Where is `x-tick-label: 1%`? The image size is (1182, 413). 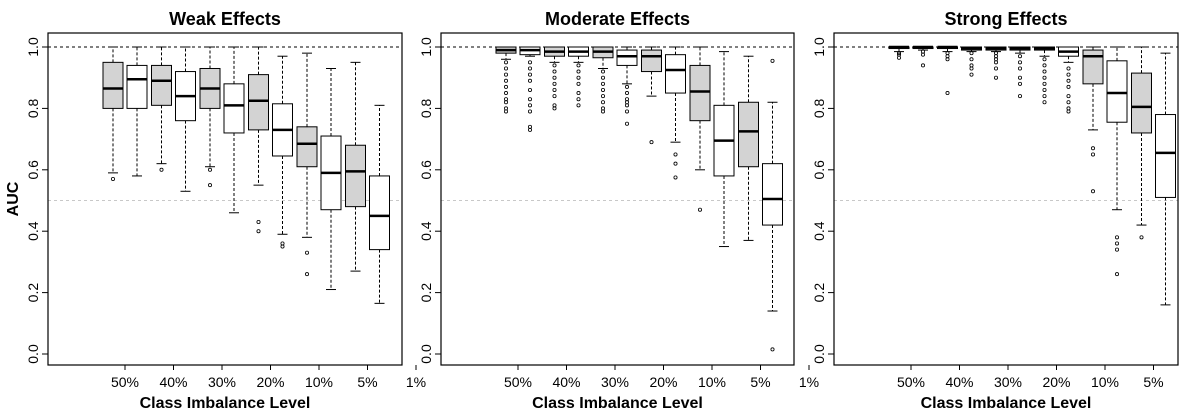 x-tick-label: 1% is located at coordinates (416, 382).